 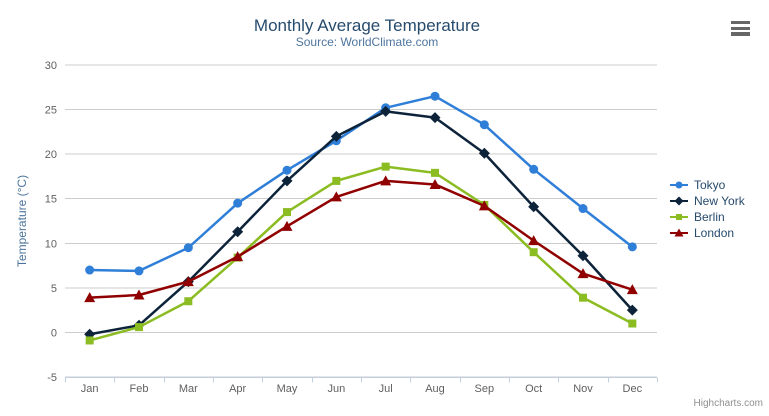 I want to click on marker-london-jun, so click(x=336, y=196).